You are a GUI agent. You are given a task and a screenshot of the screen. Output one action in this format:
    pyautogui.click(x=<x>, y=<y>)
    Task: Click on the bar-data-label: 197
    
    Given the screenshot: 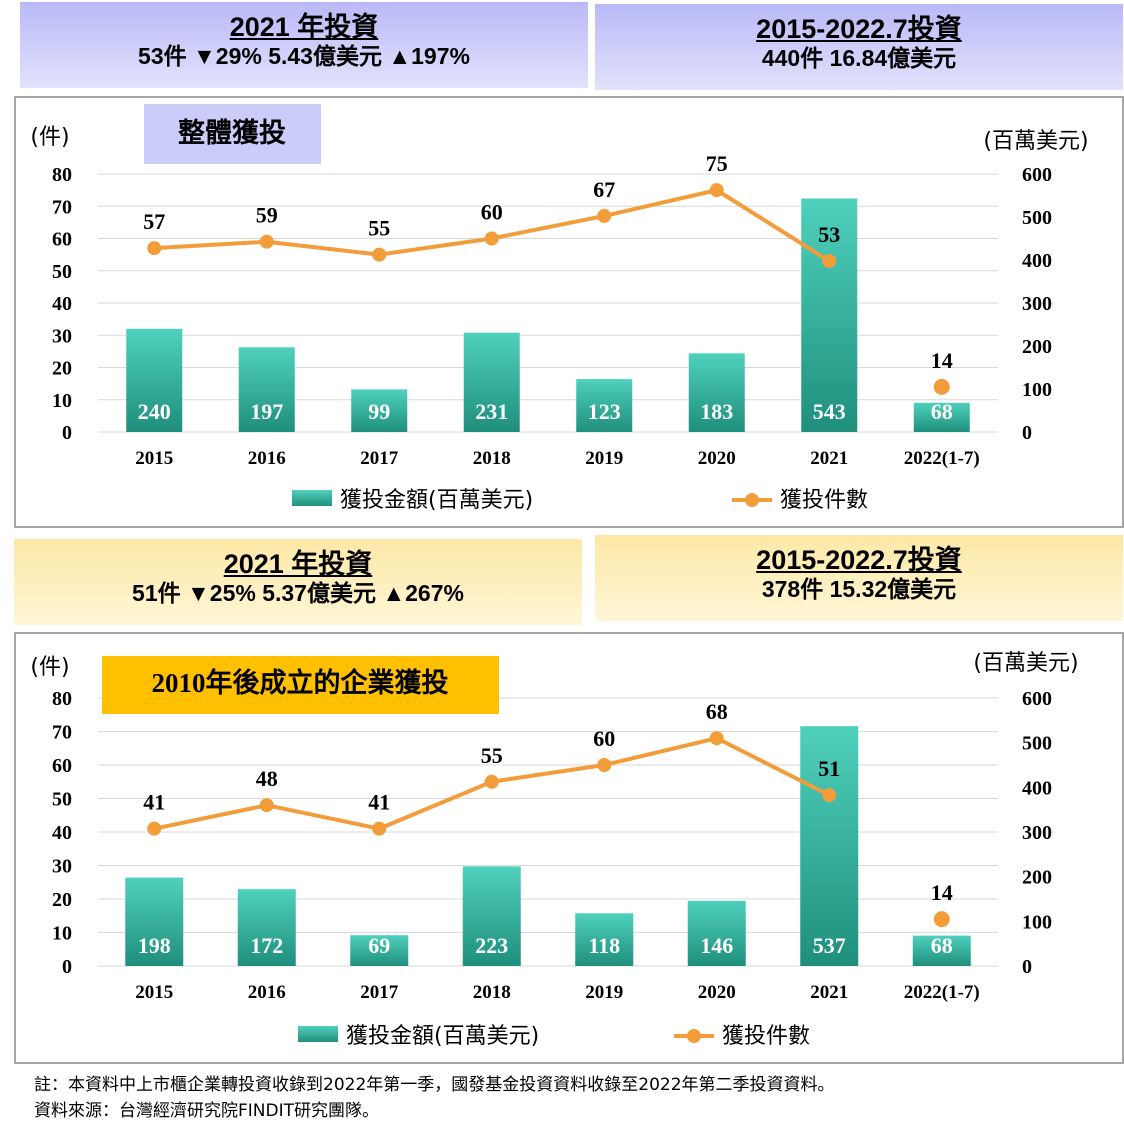 What is the action you would take?
    pyautogui.click(x=266, y=411)
    